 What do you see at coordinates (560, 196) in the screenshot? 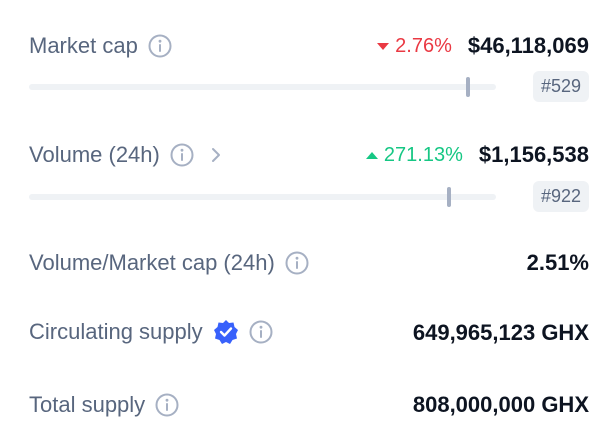
I see `volume-rank: #922` at bounding box center [560, 196].